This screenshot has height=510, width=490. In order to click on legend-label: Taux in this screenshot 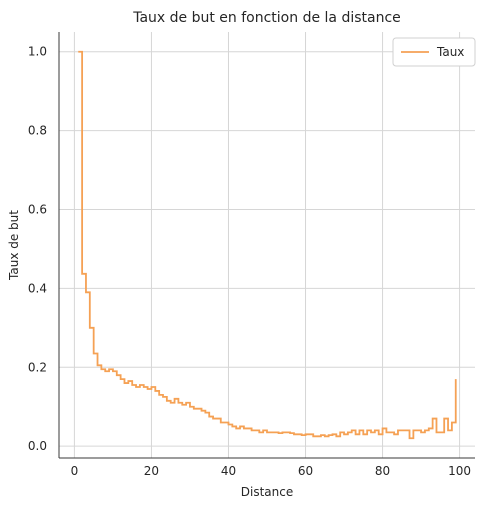, I will do `click(450, 52)`.